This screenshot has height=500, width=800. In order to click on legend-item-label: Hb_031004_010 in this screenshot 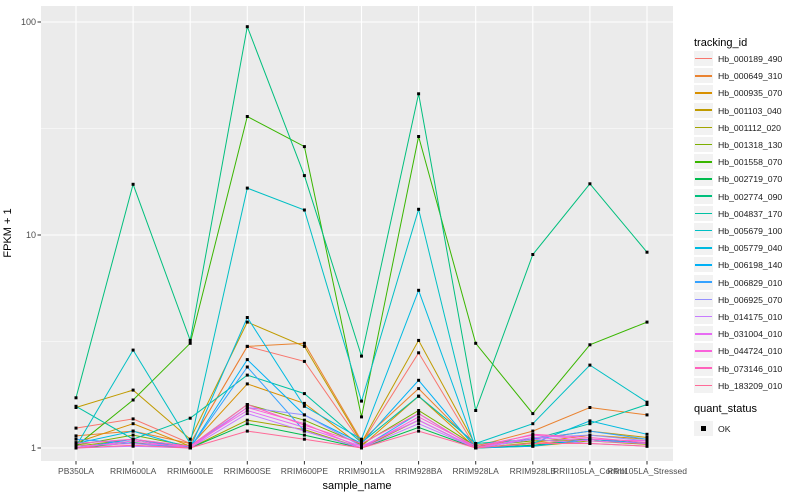, I will do `click(750, 334)`.